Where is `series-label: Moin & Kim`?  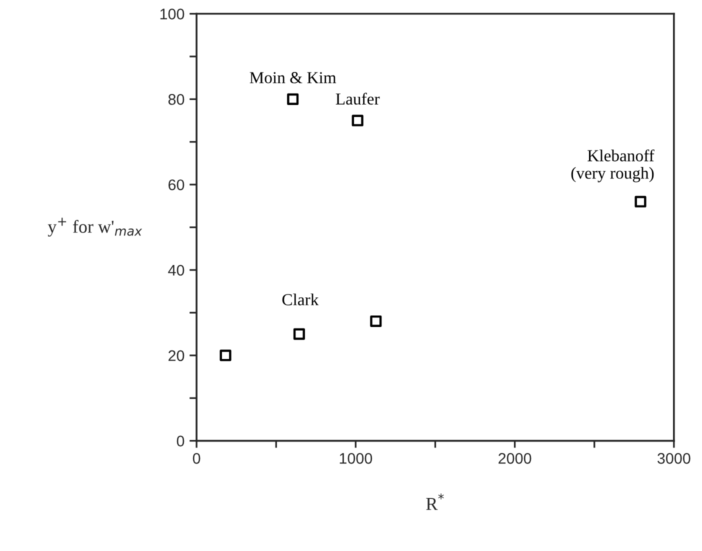 series-label: Moin & Kim is located at coordinates (293, 78).